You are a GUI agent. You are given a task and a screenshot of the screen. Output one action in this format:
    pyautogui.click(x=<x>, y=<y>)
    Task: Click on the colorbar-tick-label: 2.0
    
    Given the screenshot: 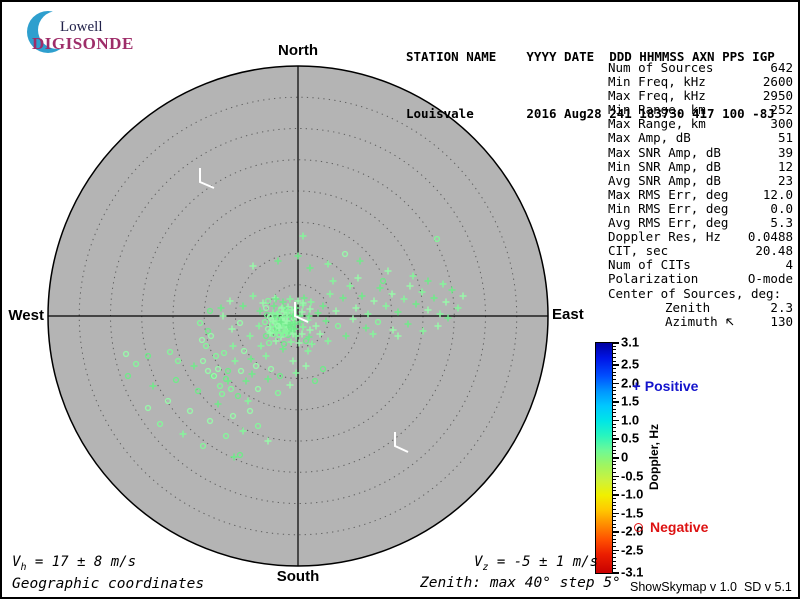 What is the action you would take?
    pyautogui.click(x=630, y=383)
    